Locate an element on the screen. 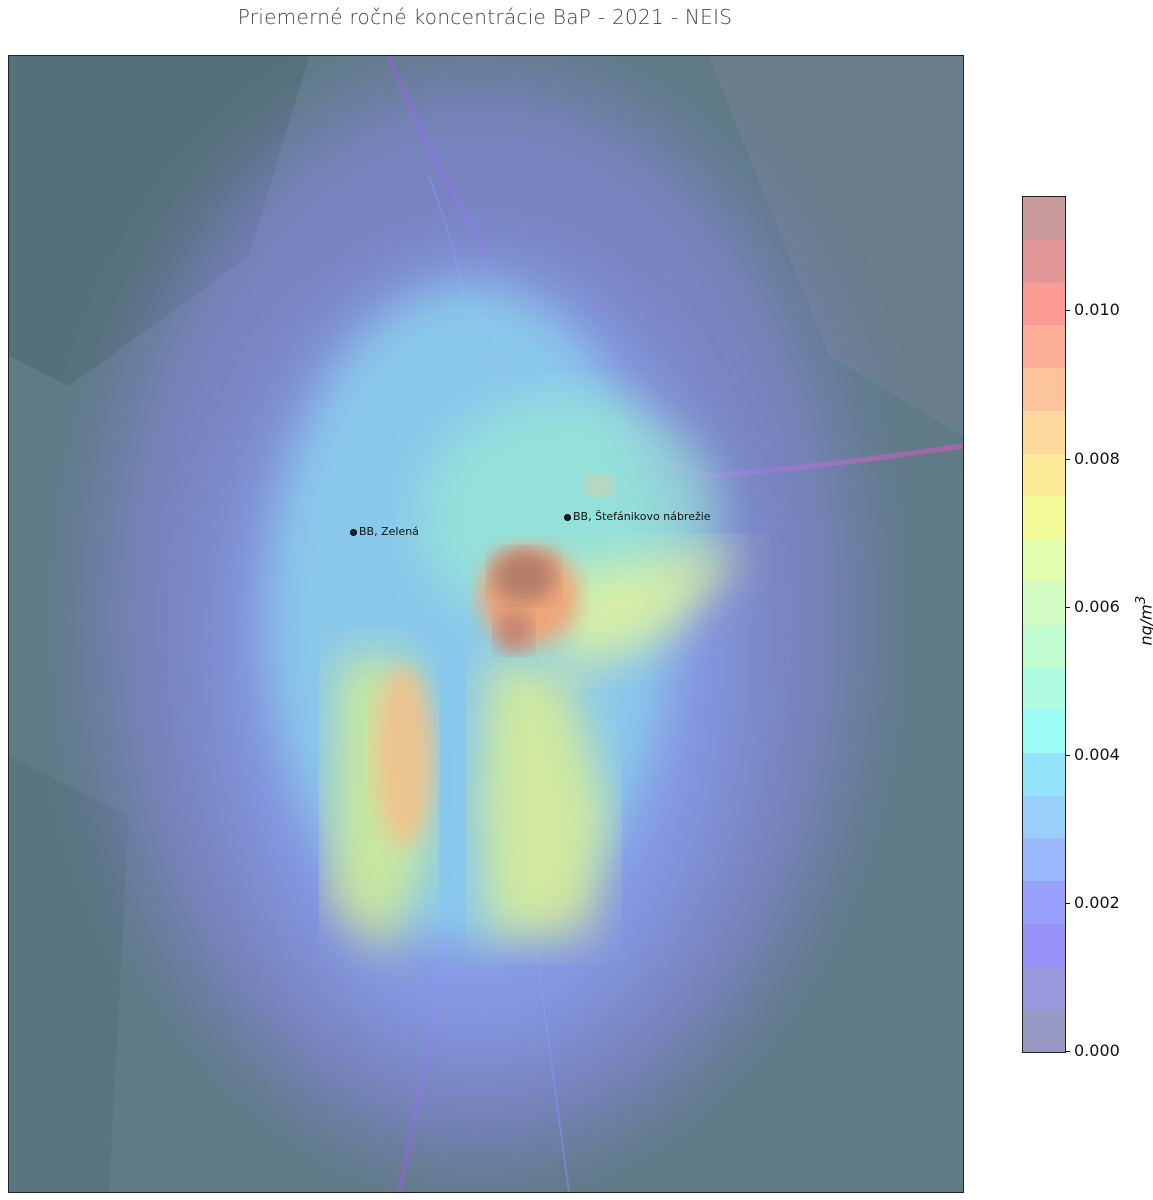 This screenshot has height=1200, width=1153. colorbar-tick: 0.006 is located at coordinates (1092, 606).